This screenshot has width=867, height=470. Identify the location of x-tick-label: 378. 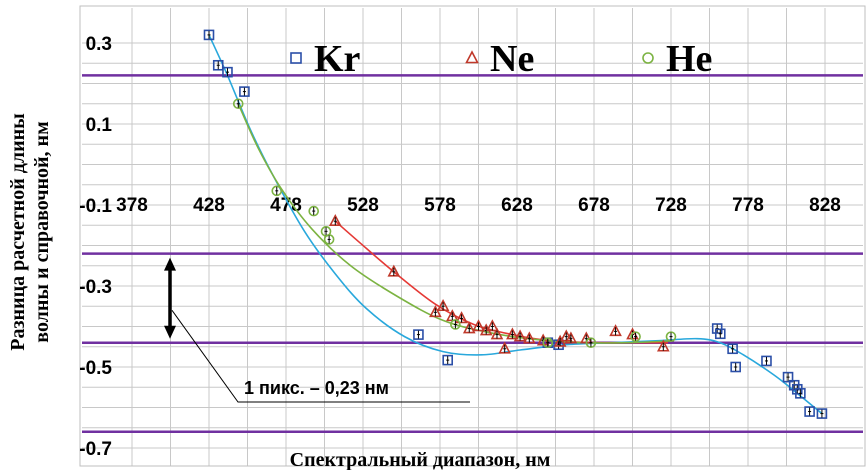
(132, 205).